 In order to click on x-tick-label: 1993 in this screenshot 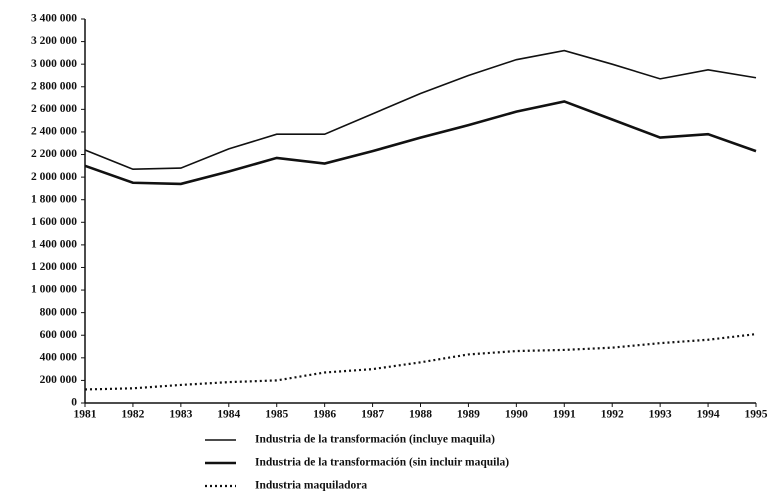, I will do `click(660, 415)`.